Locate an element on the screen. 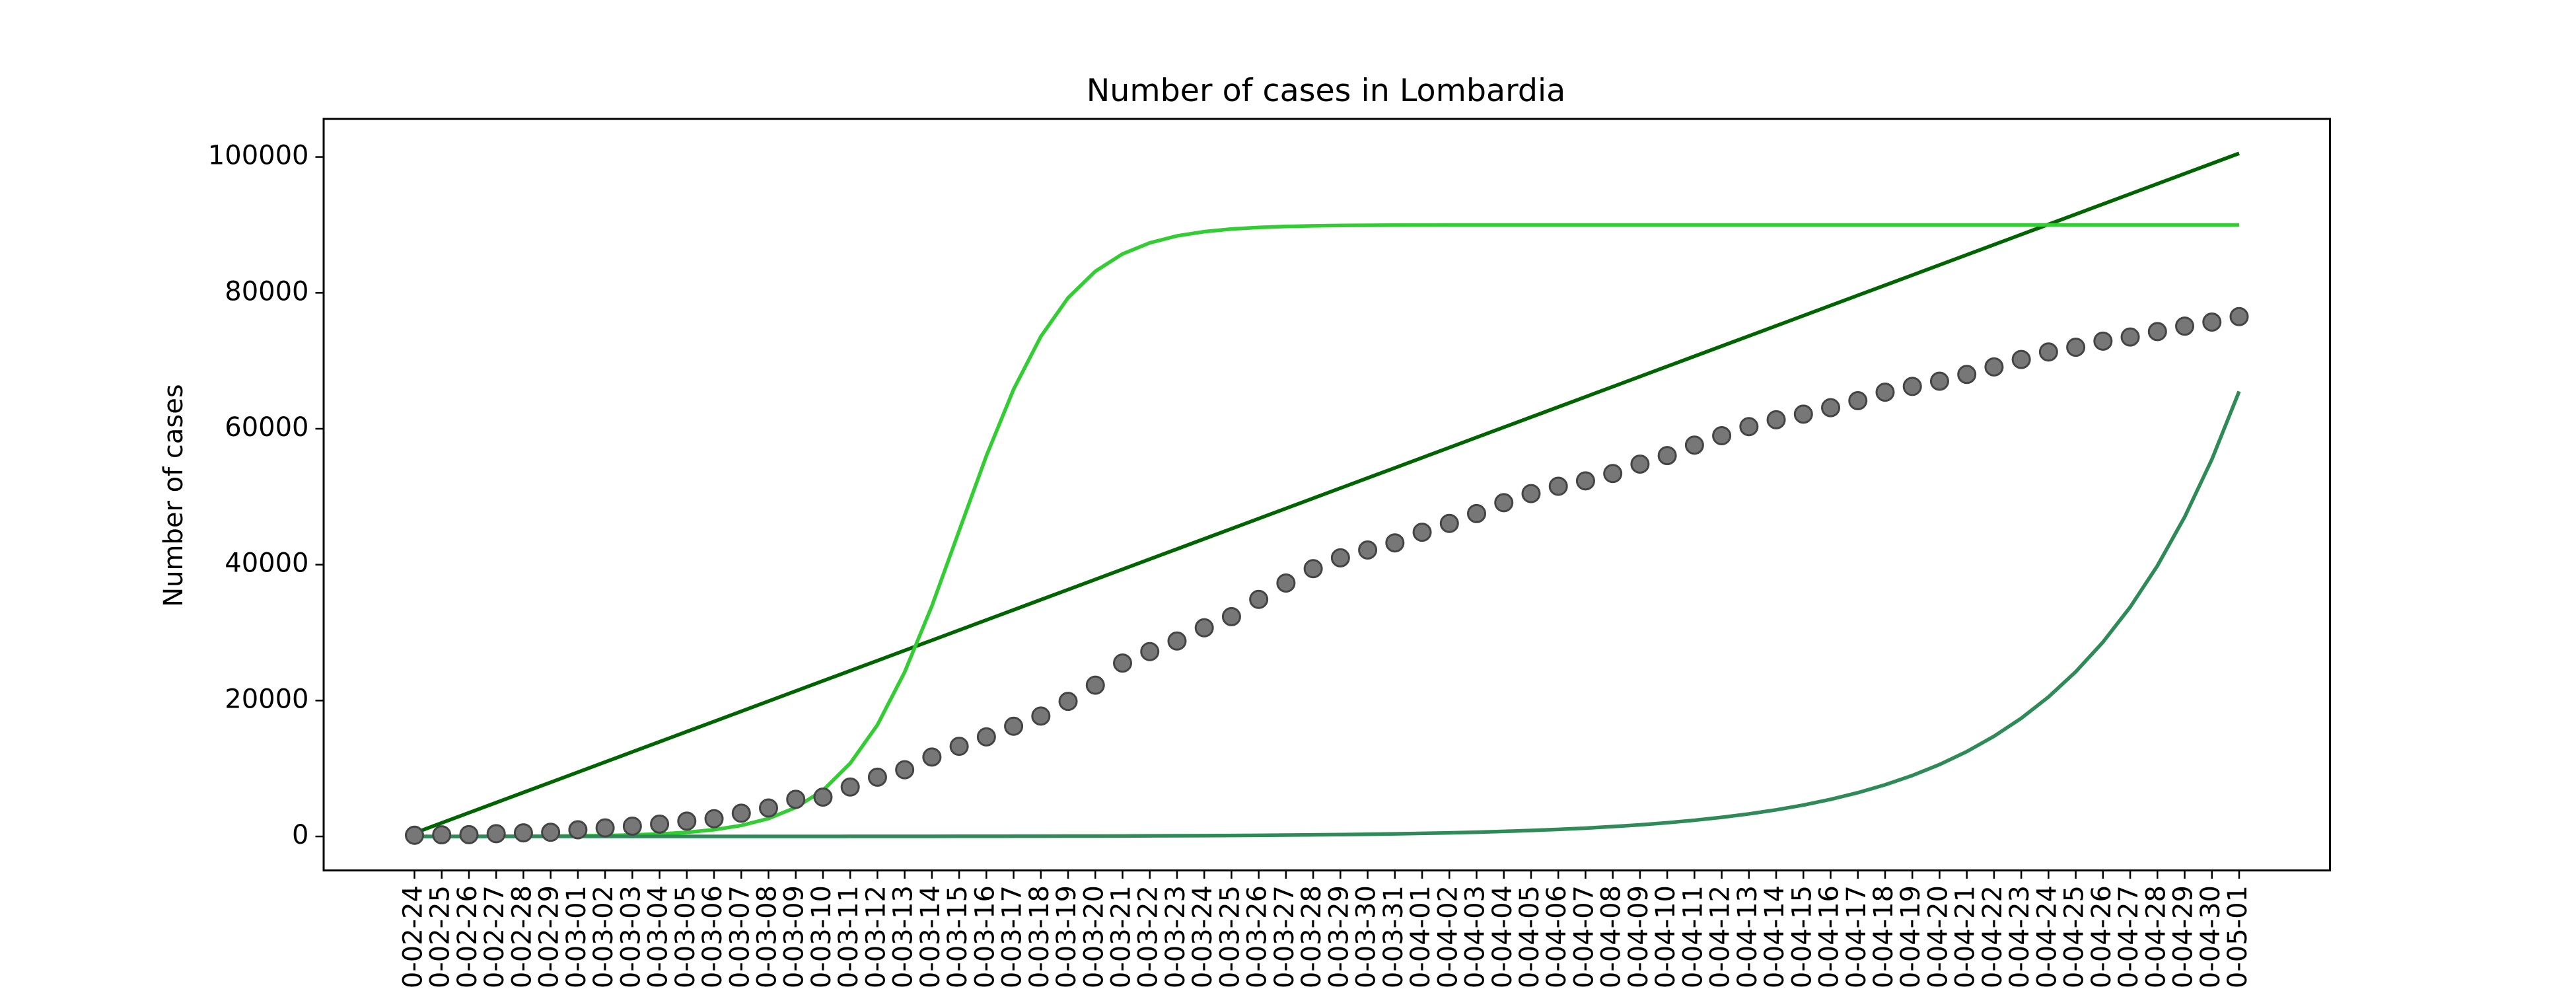 The width and height of the screenshot is (2576, 991). x-tick-label: 2020-03-04 is located at coordinates (658, 938).